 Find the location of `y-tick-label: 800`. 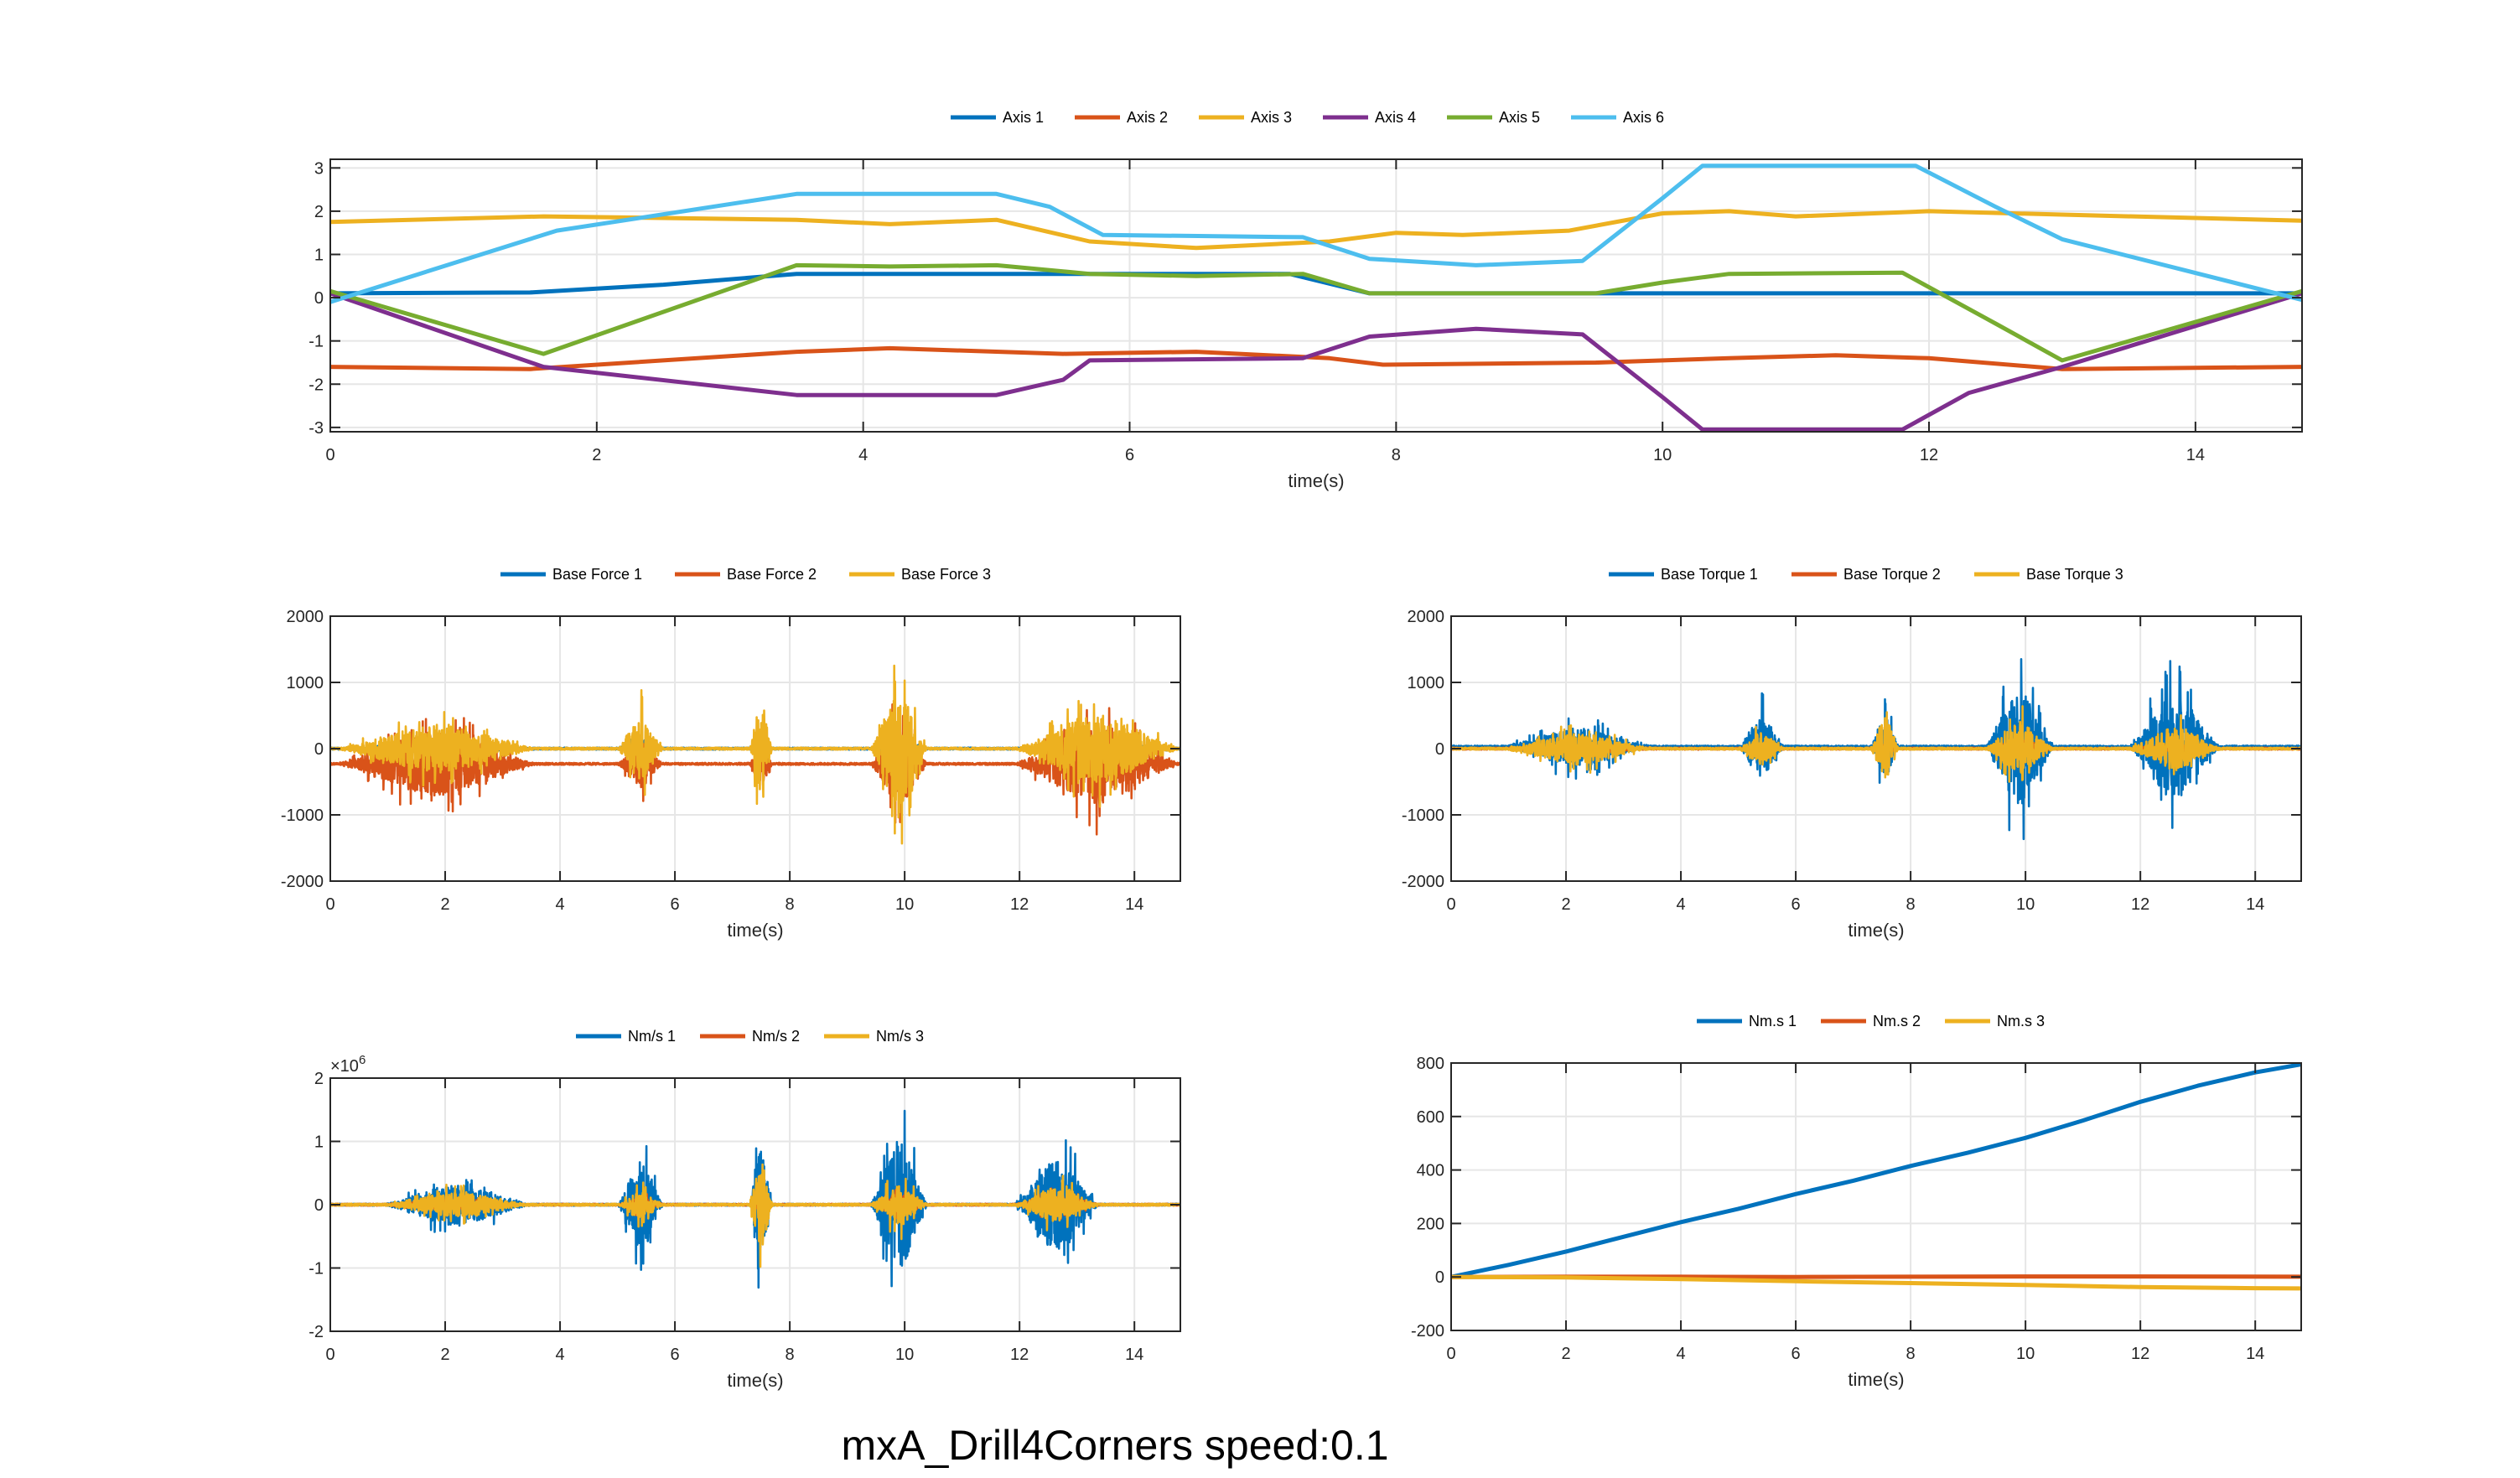

y-tick-label: 800 is located at coordinates (1430, 1064).